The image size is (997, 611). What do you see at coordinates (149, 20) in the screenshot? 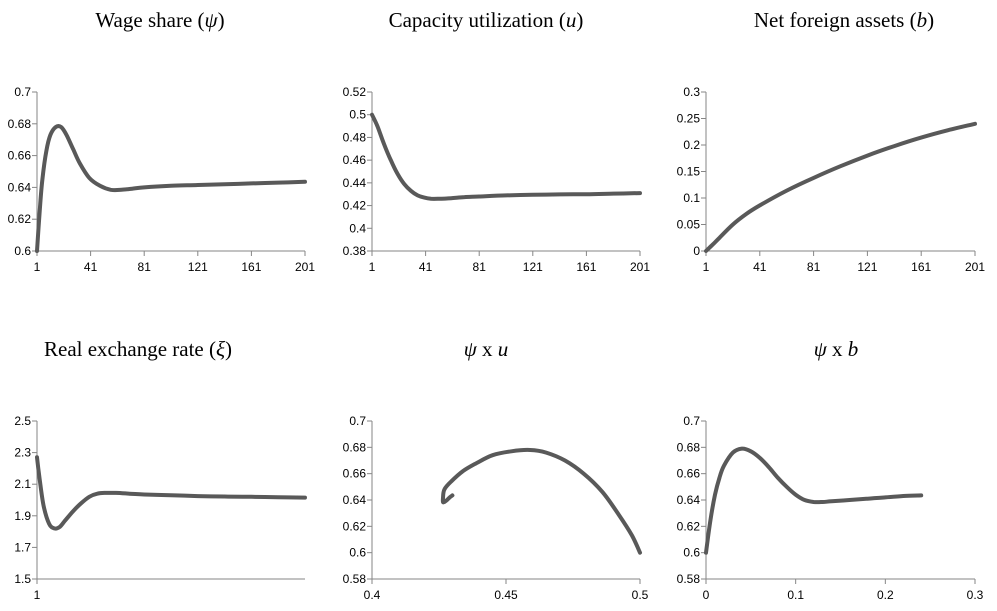
I see `title-part: Wage share (` at bounding box center [149, 20].